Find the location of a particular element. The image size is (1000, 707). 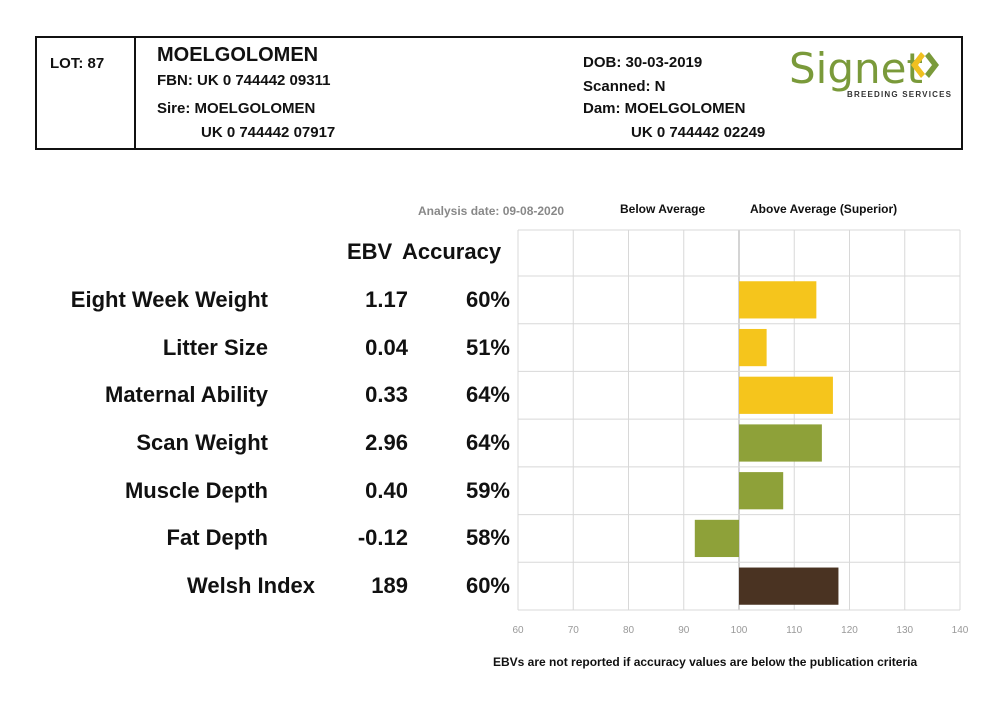

bar-litter-size is located at coordinates (753, 347).